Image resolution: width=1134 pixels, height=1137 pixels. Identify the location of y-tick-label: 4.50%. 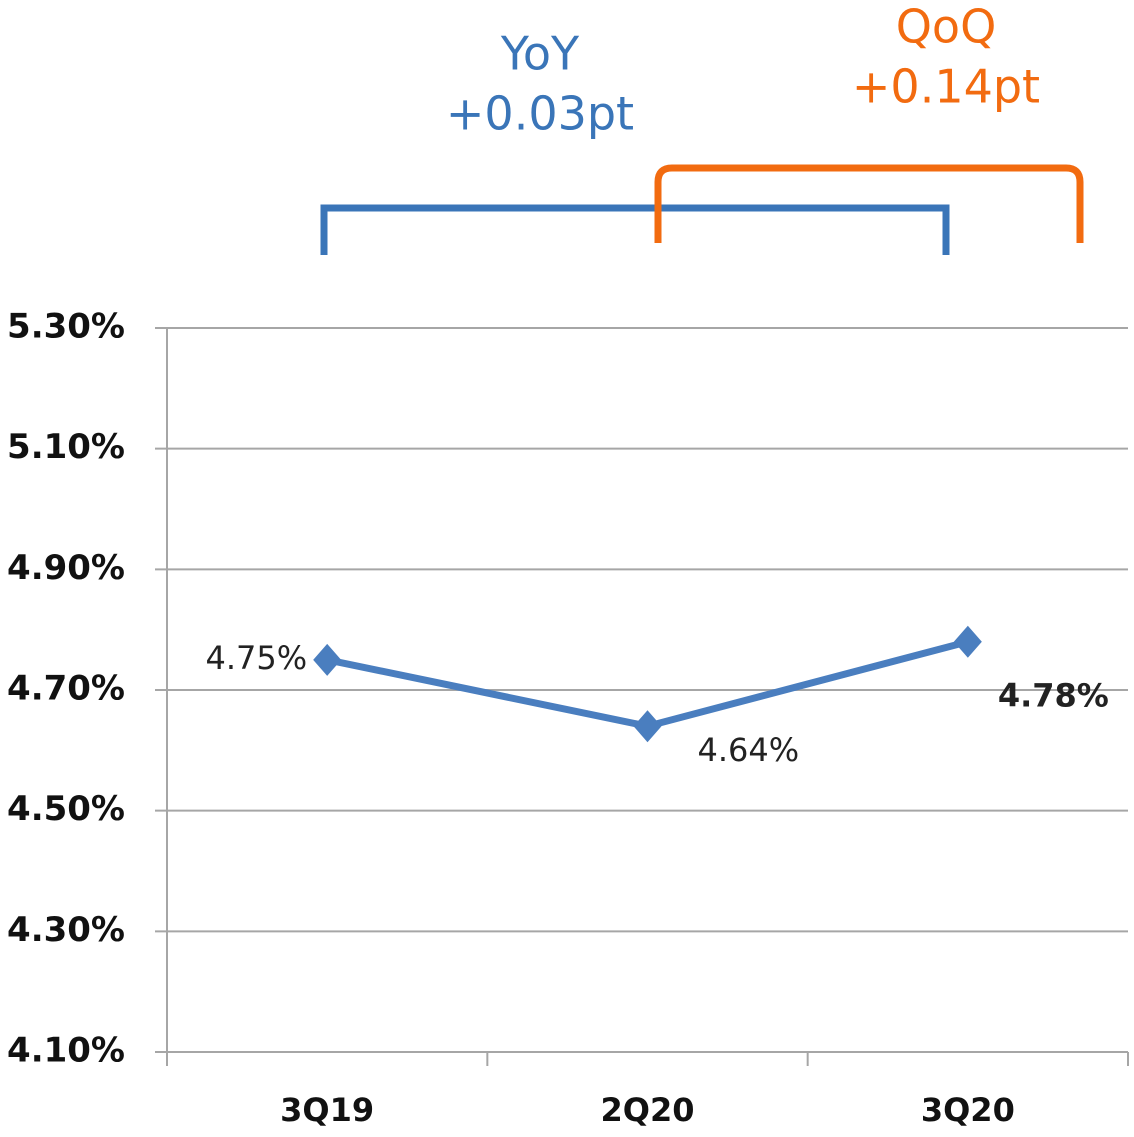
(66, 809).